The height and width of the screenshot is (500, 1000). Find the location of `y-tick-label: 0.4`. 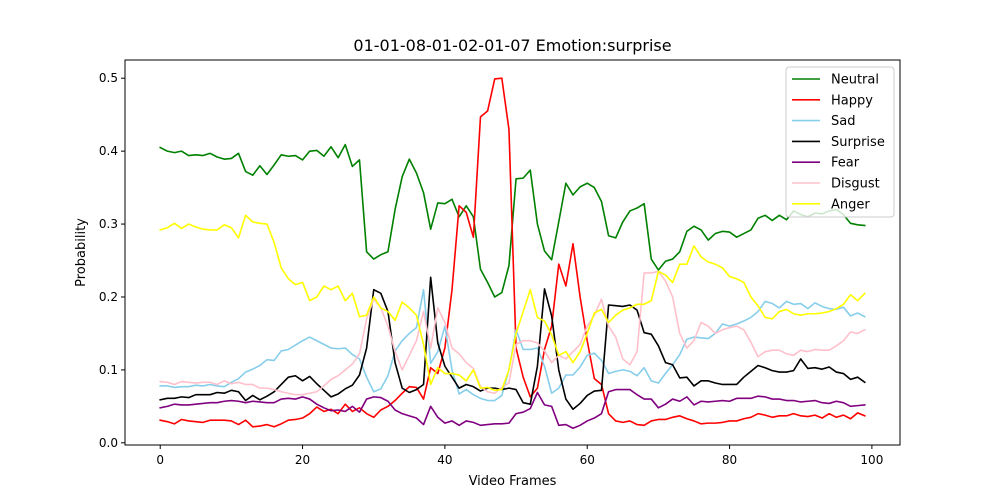

y-tick-label: 0.4 is located at coordinates (108, 151).